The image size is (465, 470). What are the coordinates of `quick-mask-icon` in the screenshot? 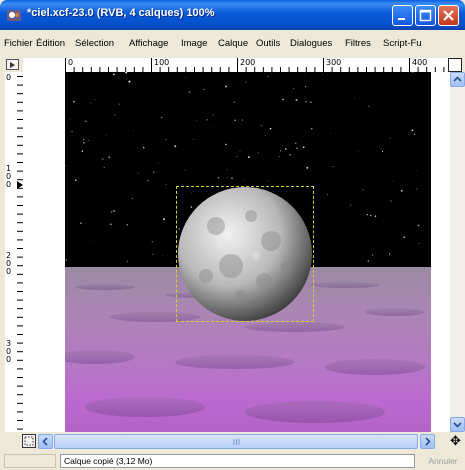 It's located at (29, 441).